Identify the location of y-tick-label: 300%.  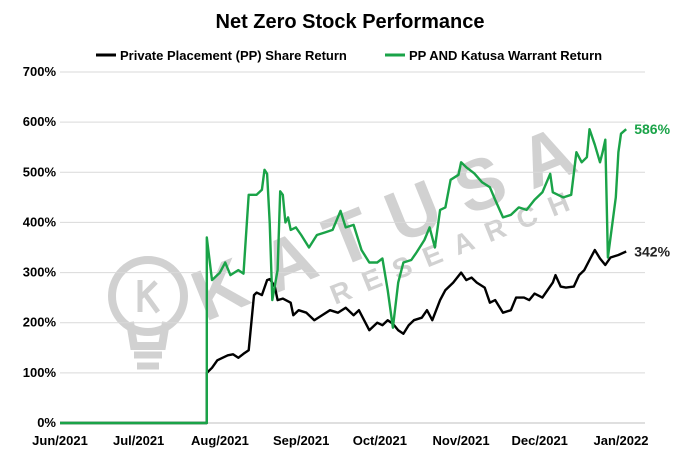
(40, 272).